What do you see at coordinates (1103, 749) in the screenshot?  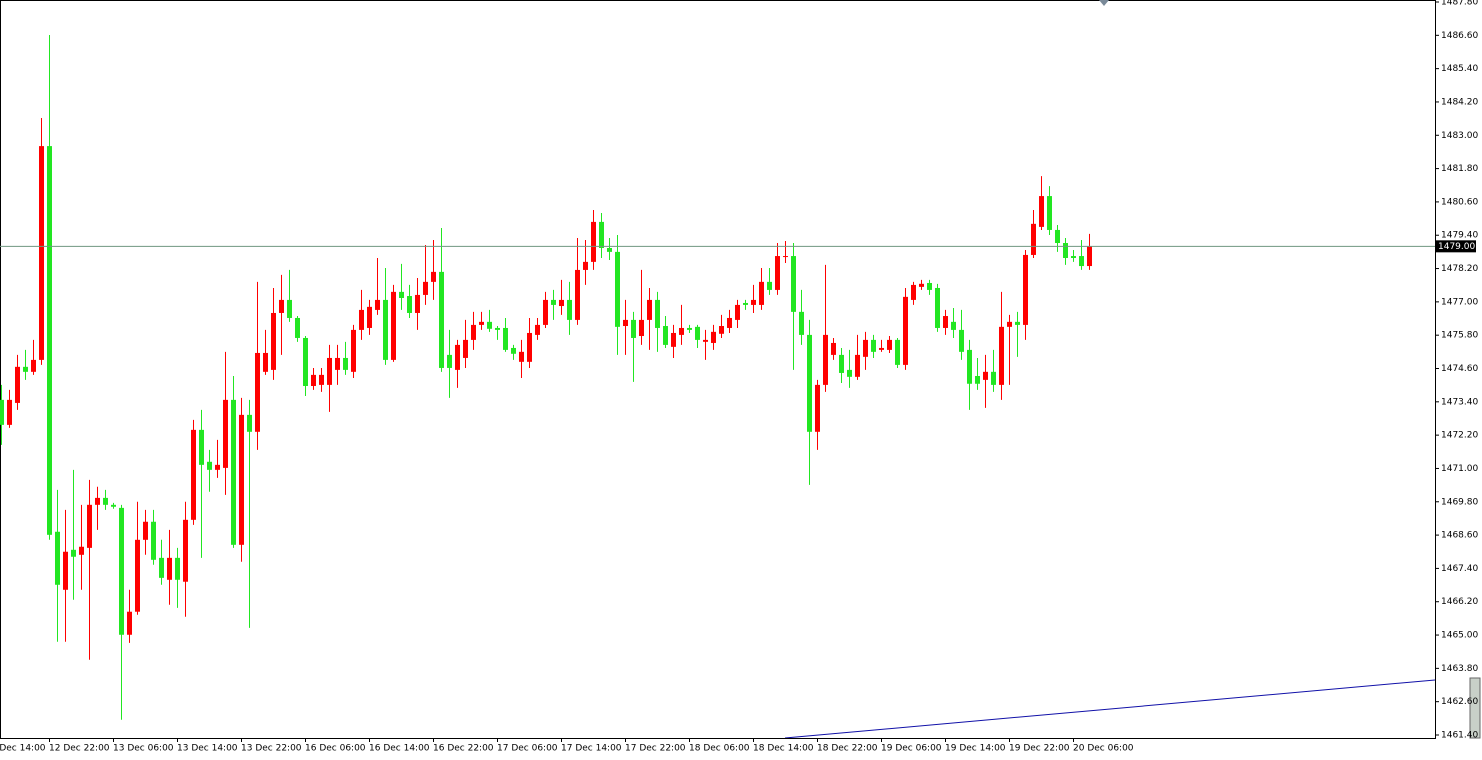 I see `x-tick-label: 20 Dec 06:00` at bounding box center [1103, 749].